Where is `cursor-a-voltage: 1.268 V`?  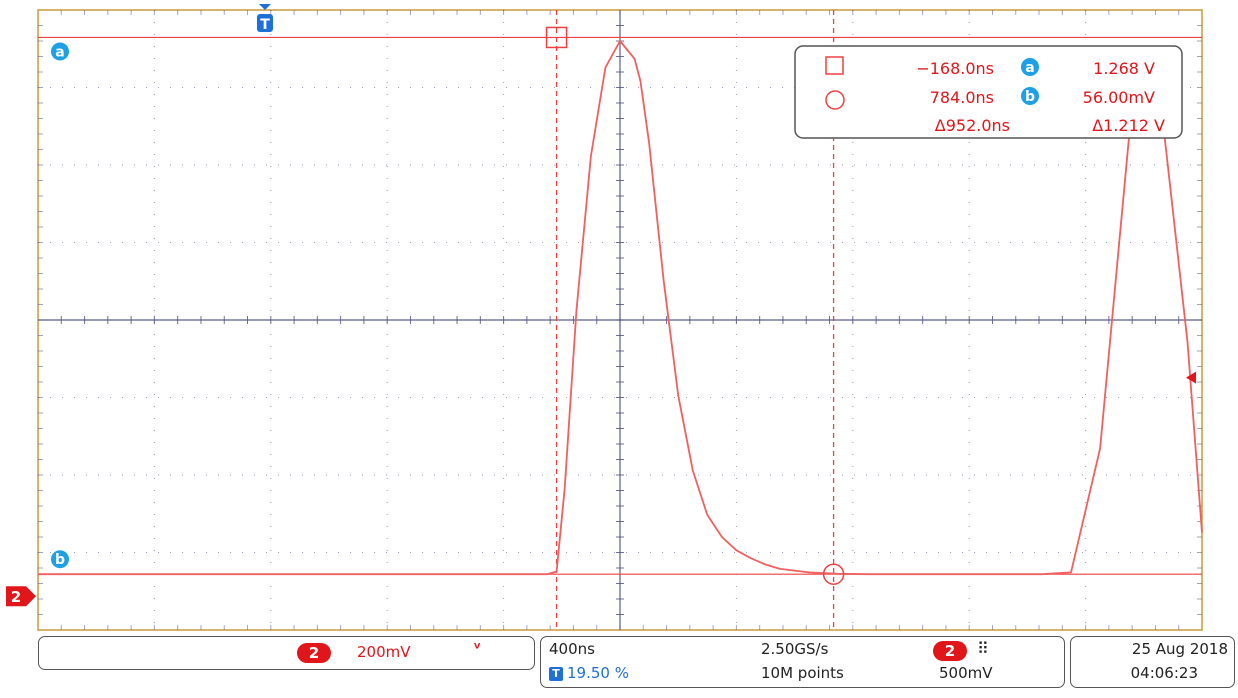 cursor-a-voltage: 1.268 V is located at coordinates (1124, 68).